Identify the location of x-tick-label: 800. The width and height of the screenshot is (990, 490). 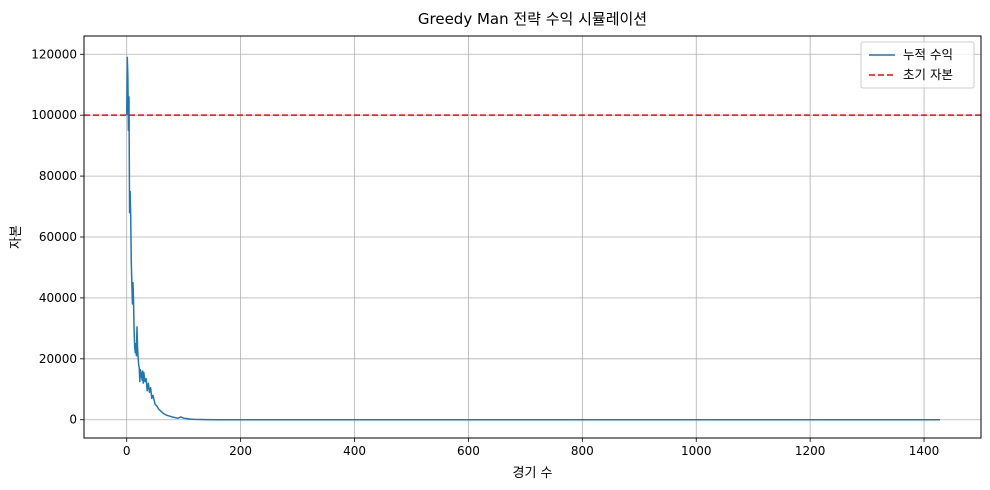
(582, 451).